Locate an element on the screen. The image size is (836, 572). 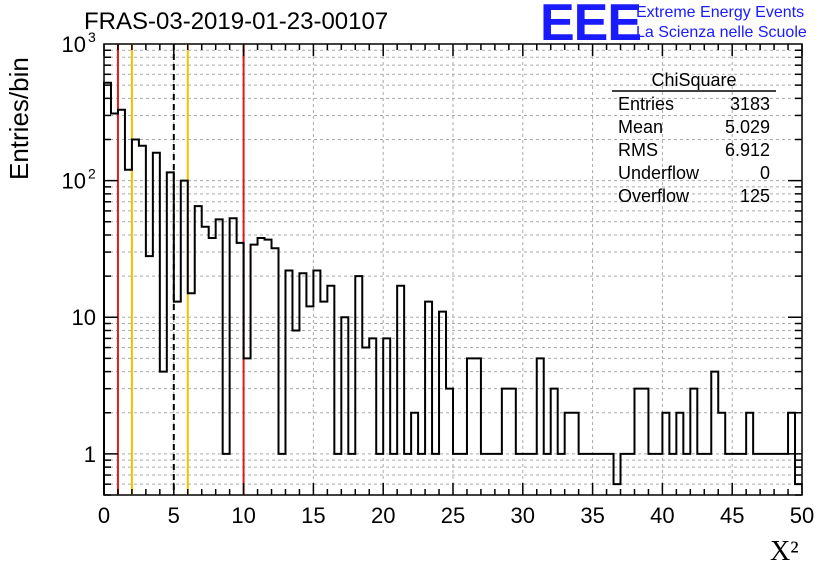
x-tick-label: 15 is located at coordinates (313, 515).